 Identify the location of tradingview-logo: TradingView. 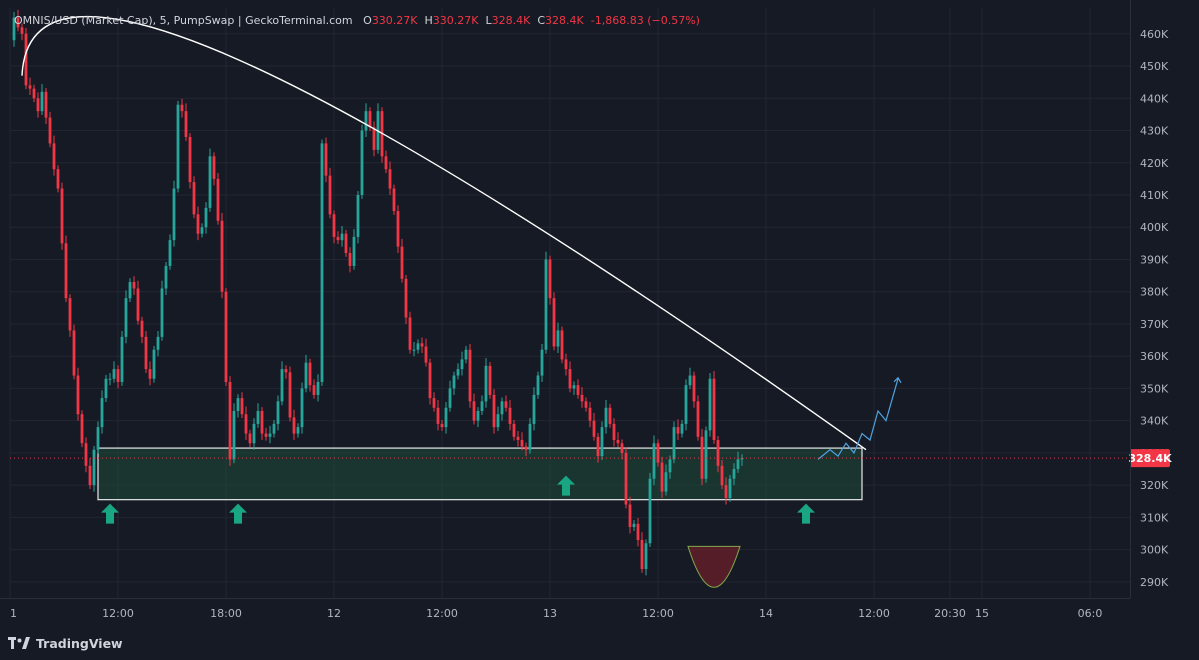
(65, 643).